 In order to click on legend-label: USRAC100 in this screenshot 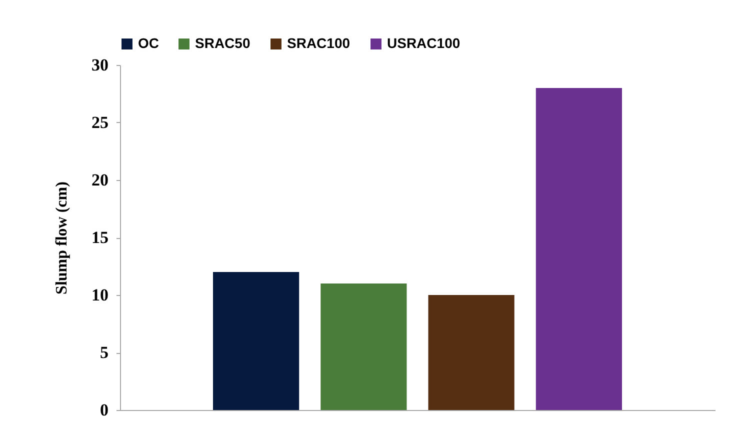, I will do `click(423, 43)`.